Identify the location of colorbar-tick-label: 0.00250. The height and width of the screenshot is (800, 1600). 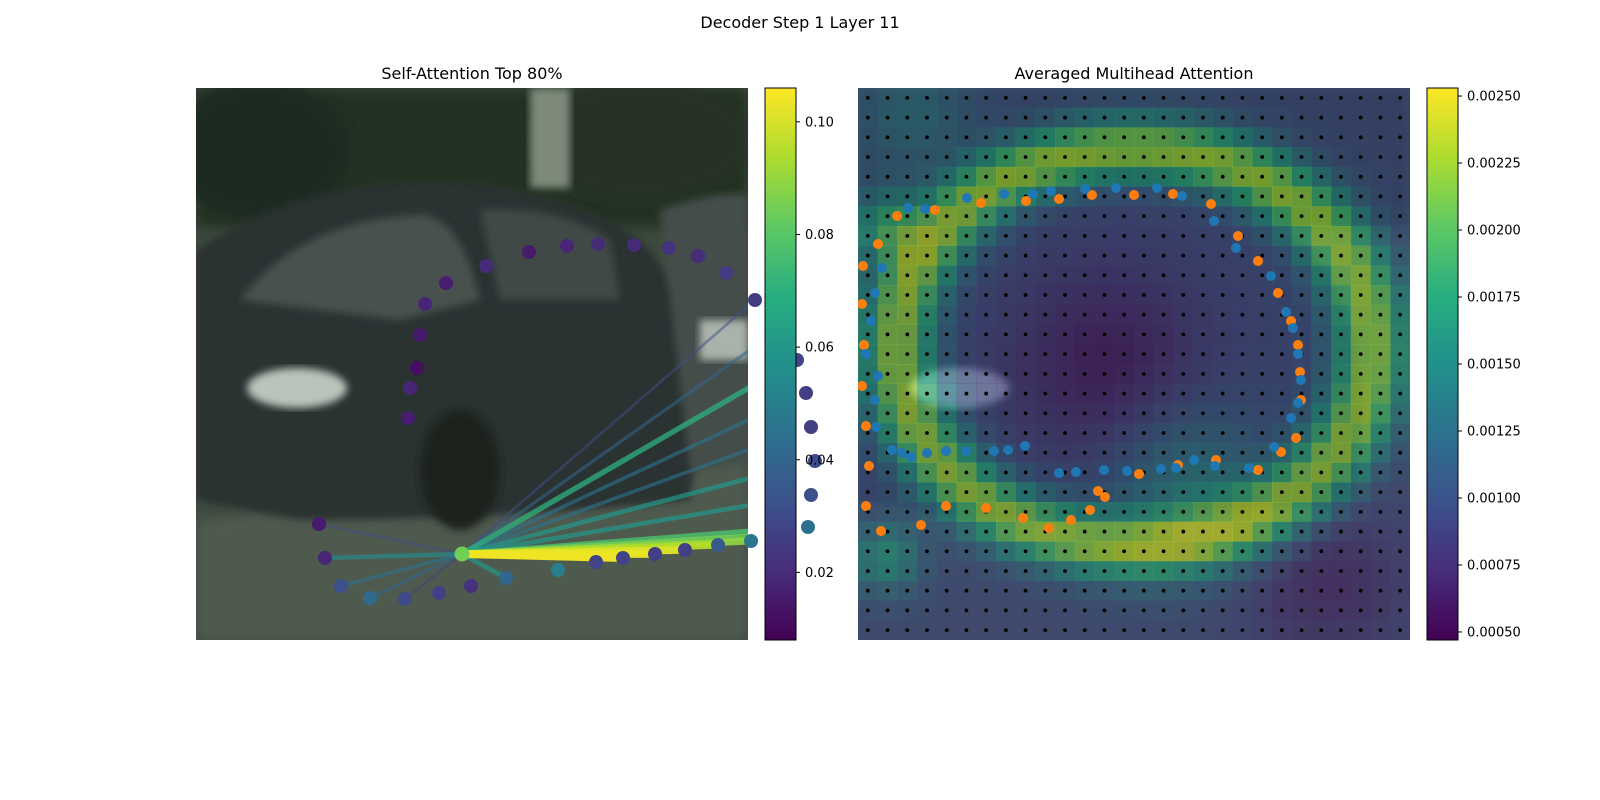
(1494, 97).